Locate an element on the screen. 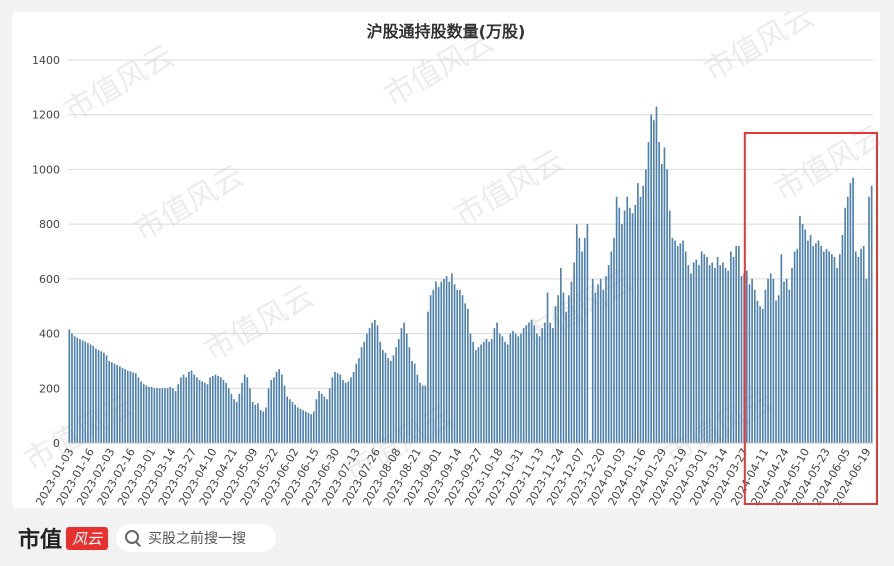 The width and height of the screenshot is (894, 566). brand-badge: 风云 is located at coordinates (87, 538).